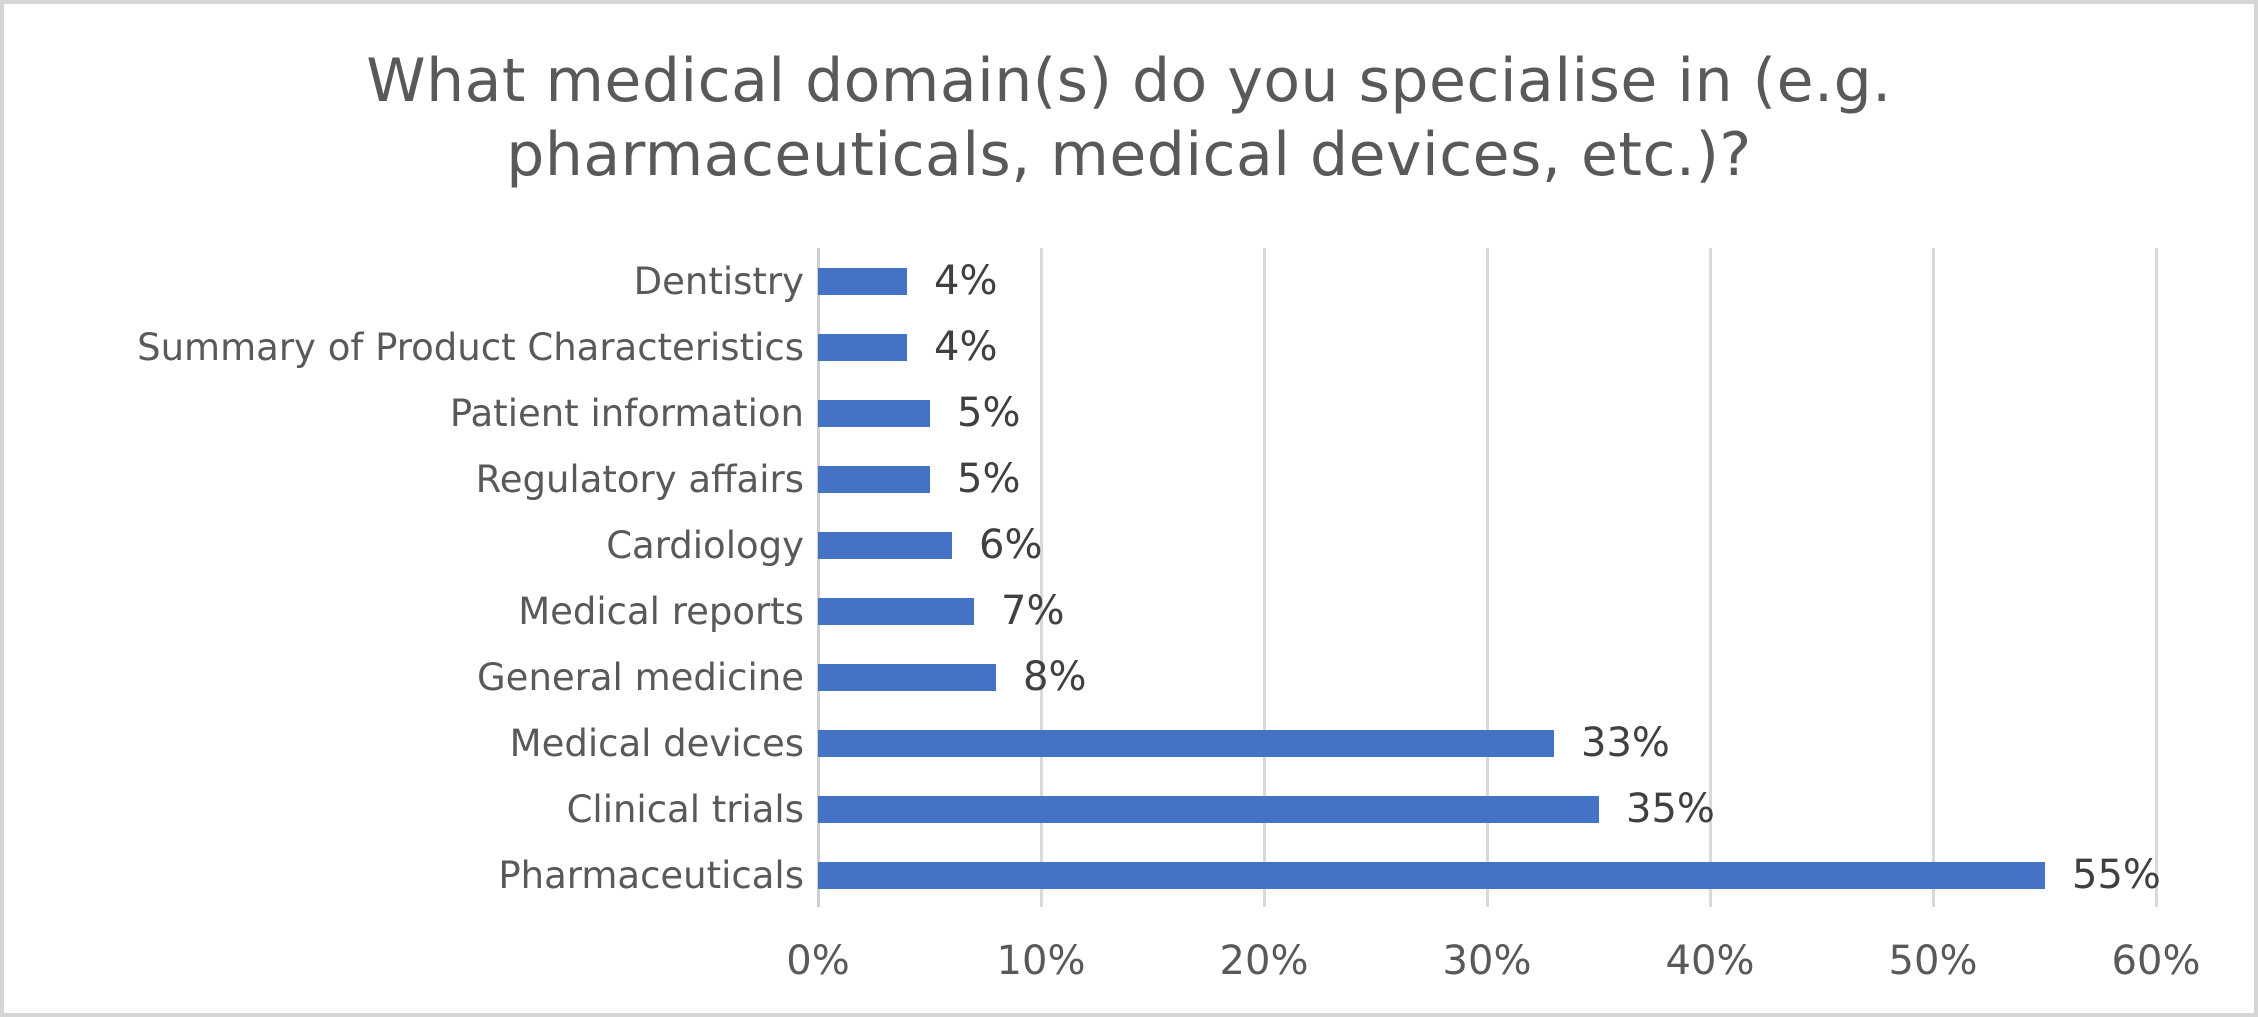  Describe the element at coordinates (661, 611) in the screenshot. I see `category-label: Medical reports` at that location.